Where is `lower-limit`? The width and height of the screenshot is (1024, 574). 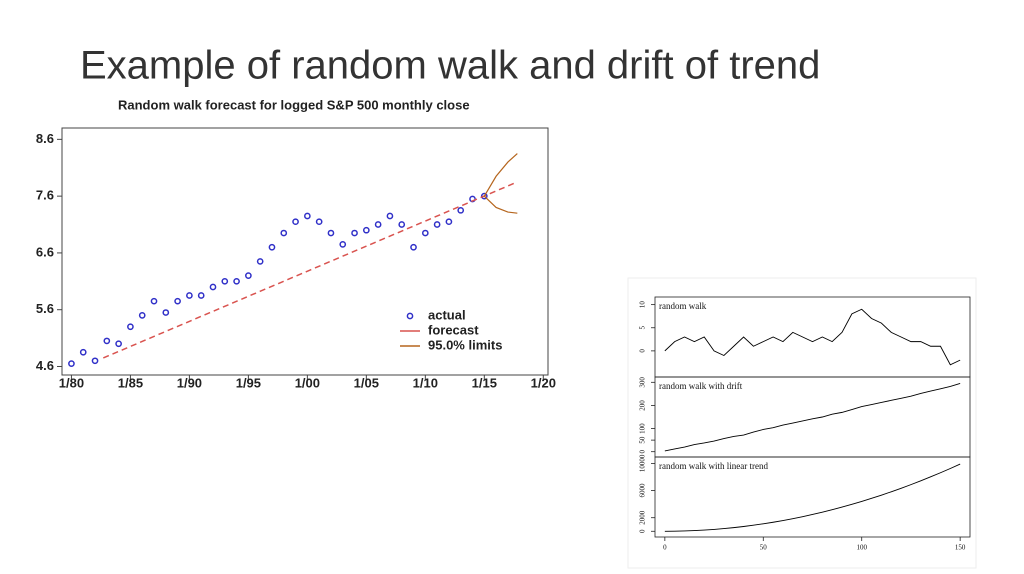 lower-limit is located at coordinates (500, 204).